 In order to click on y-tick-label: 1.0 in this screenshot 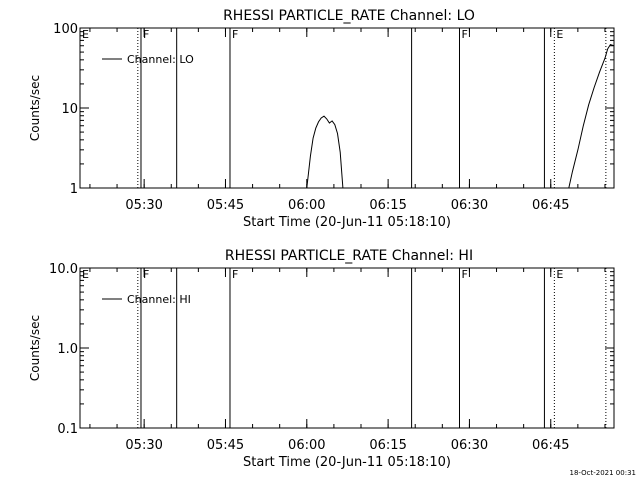, I will do `click(67, 349)`.